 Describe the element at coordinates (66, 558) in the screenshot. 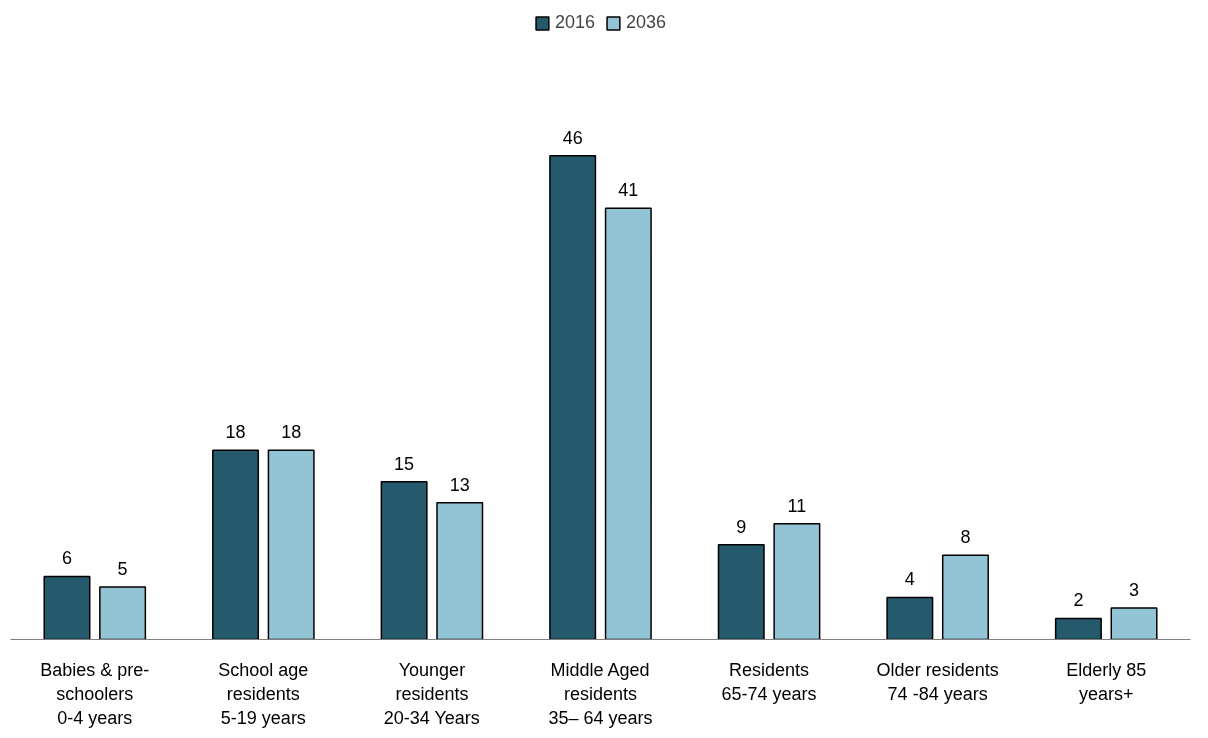

I see `data-label: 6` at that location.